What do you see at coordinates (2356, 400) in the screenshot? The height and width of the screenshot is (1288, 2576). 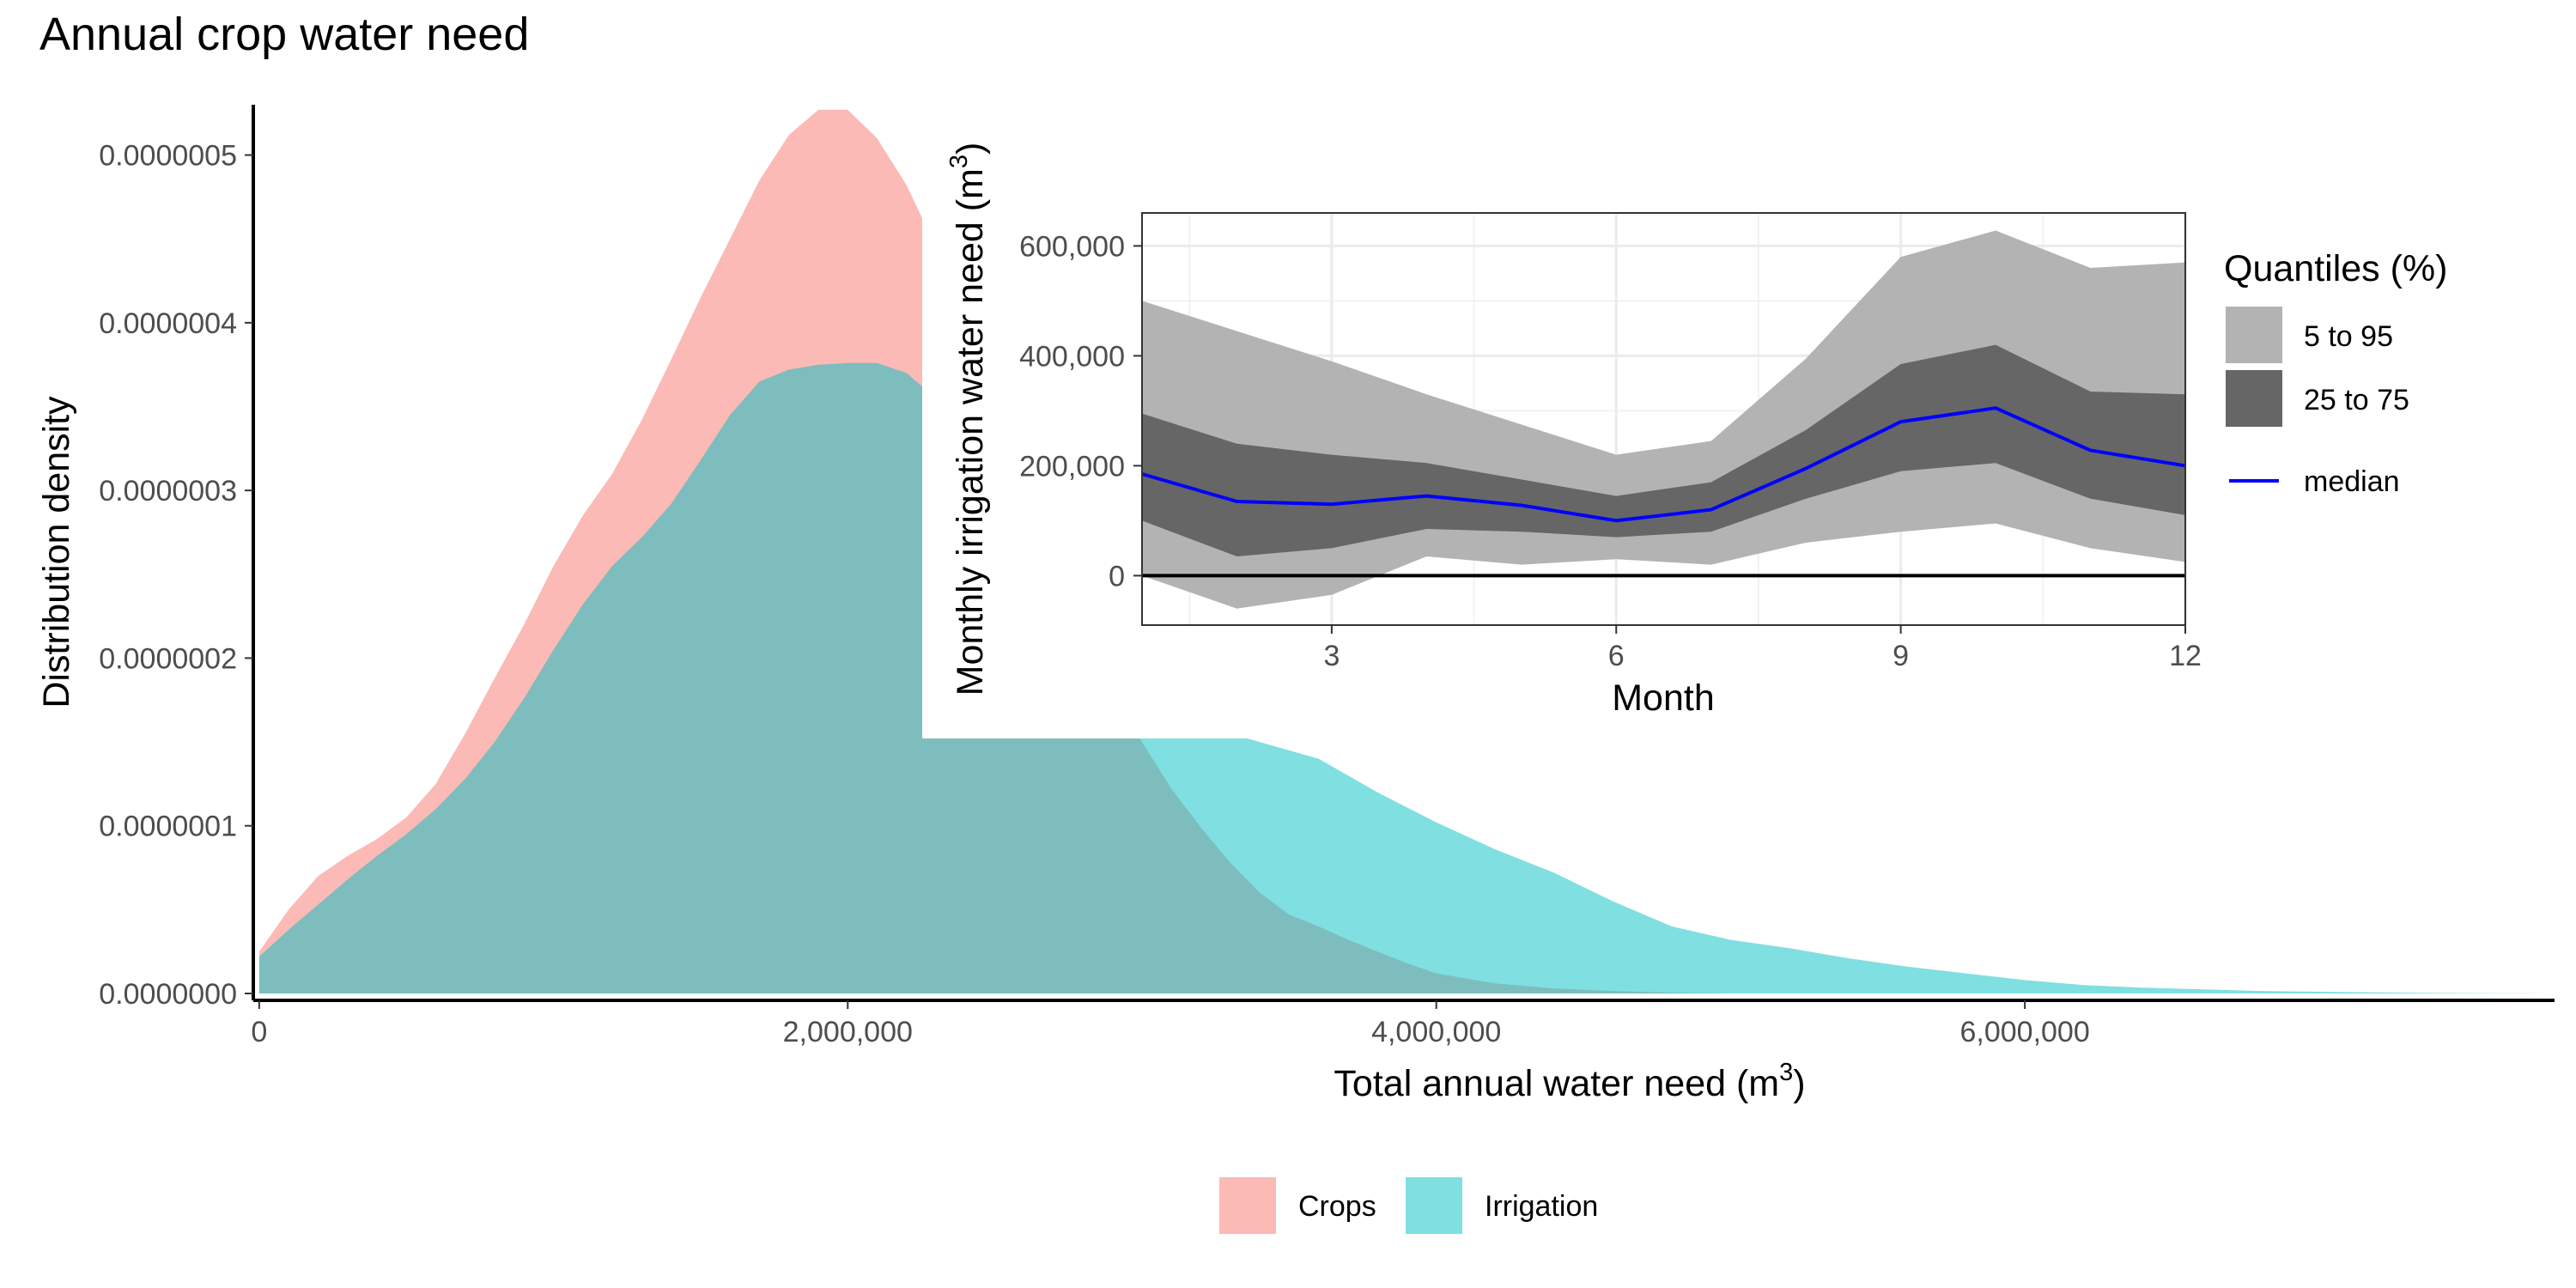 I see `legend-label-25-75: 25 to 75` at bounding box center [2356, 400].